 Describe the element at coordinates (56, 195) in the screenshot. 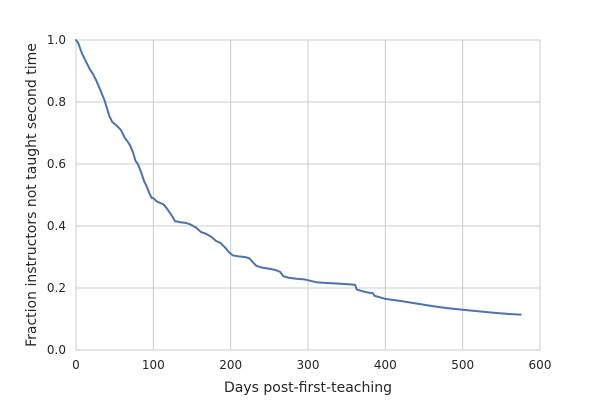

I see `y-tick-labels: 0.0 0.2 0.4 0.6 0.8 1.0` at that location.